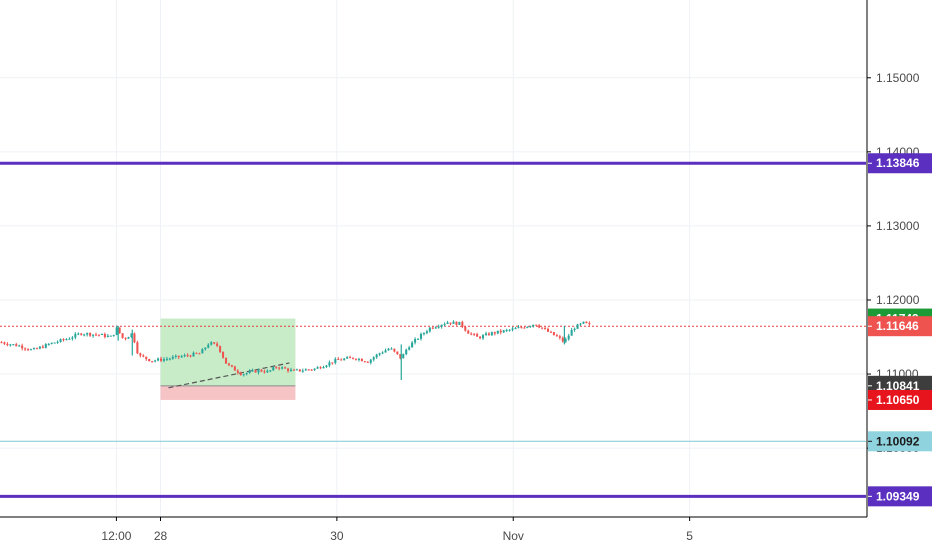  I want to click on candles, so click(295, 350).